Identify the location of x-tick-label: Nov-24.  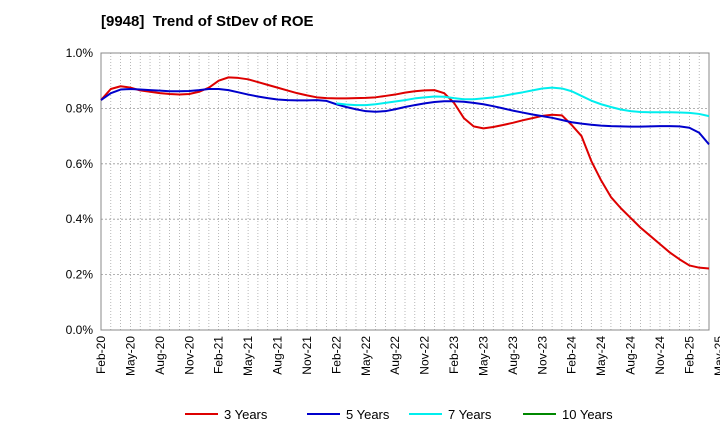
(660, 355).